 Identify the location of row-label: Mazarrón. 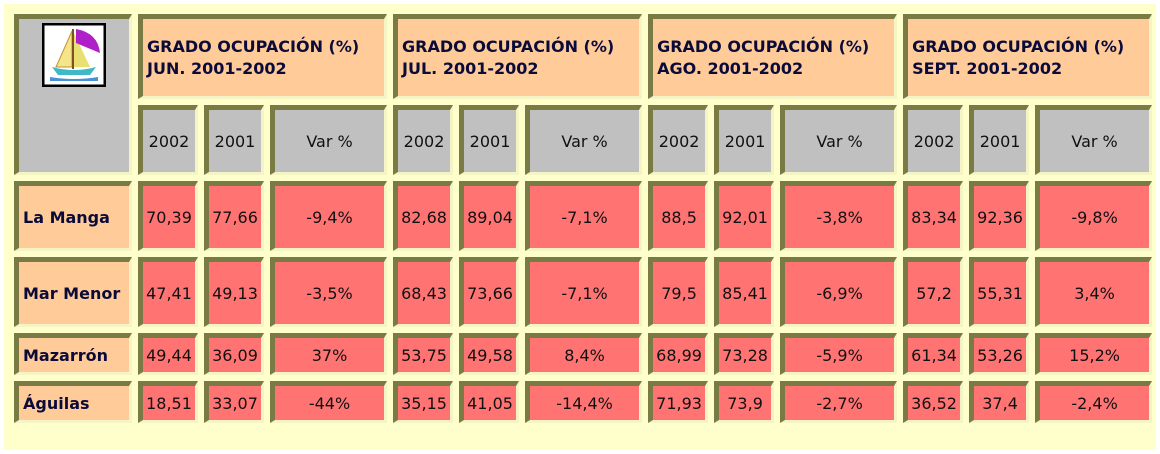
(73, 354).